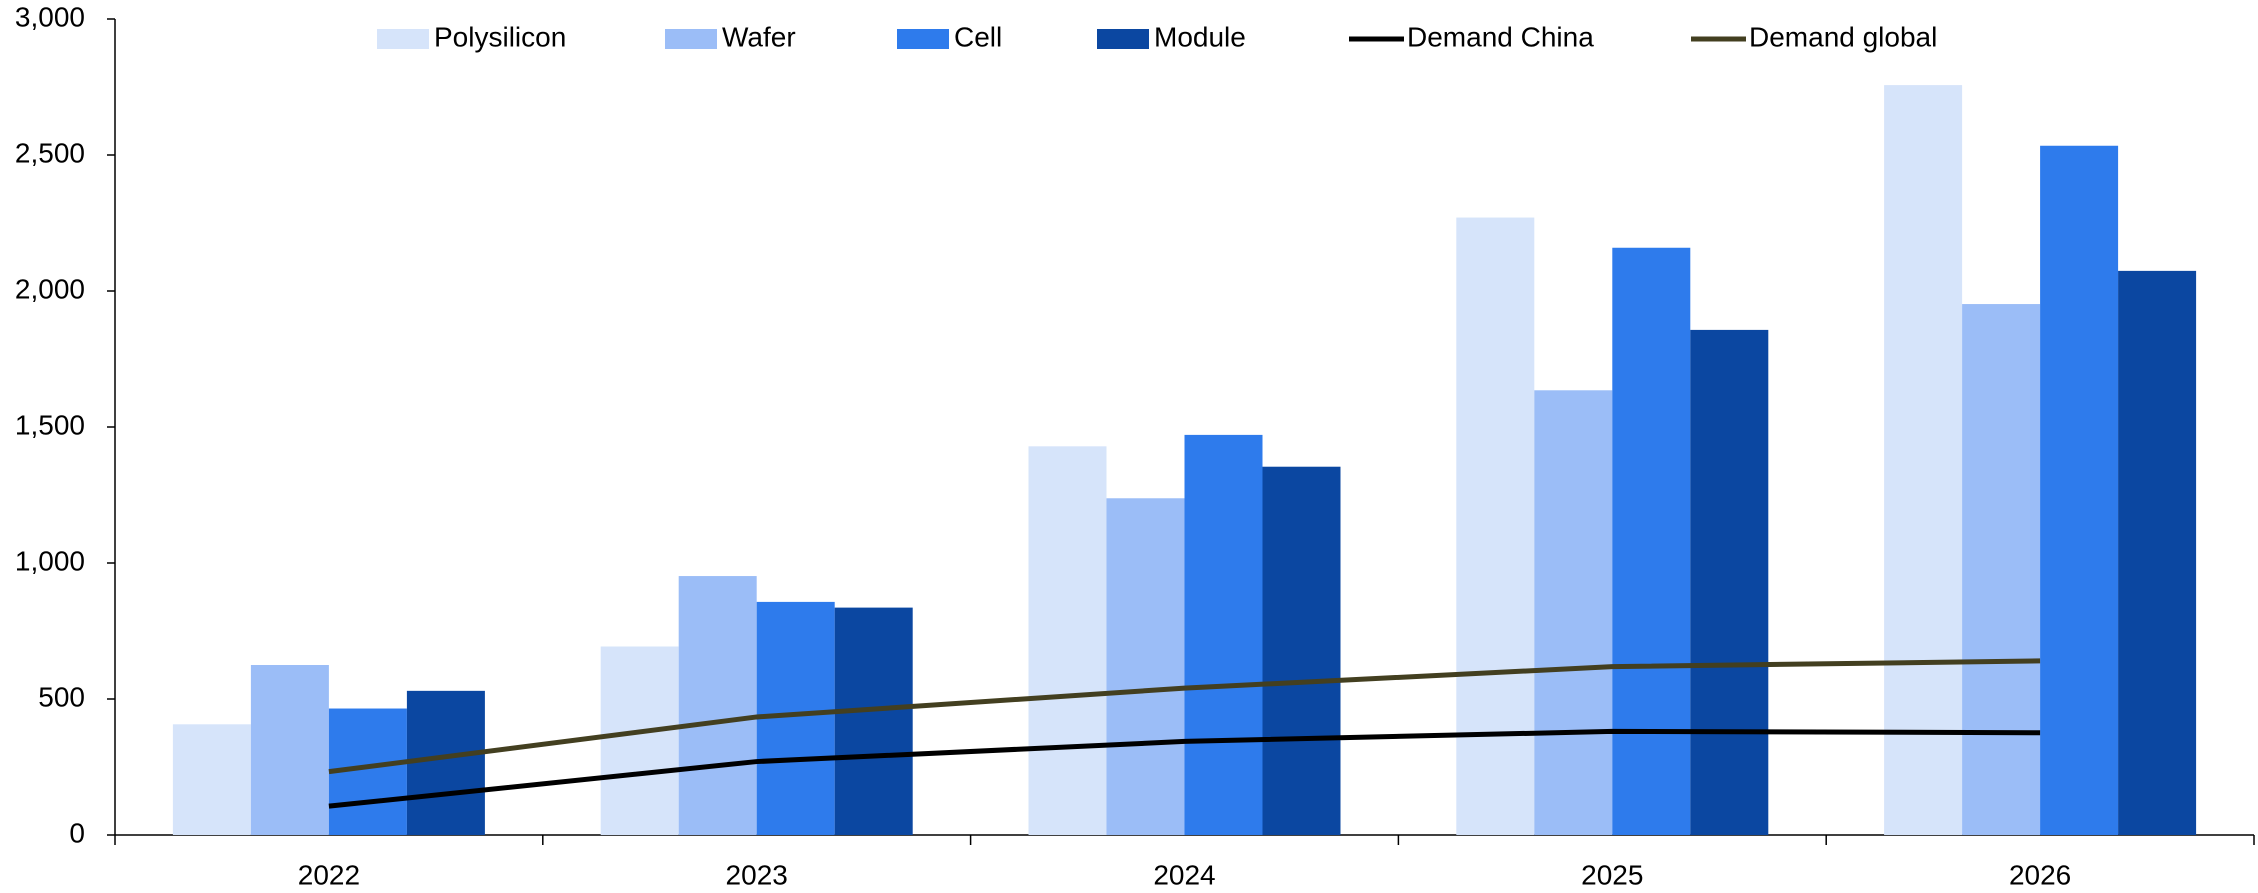 The height and width of the screenshot is (893, 2258). I want to click on y-tick-label: 1,000, so click(50, 560).